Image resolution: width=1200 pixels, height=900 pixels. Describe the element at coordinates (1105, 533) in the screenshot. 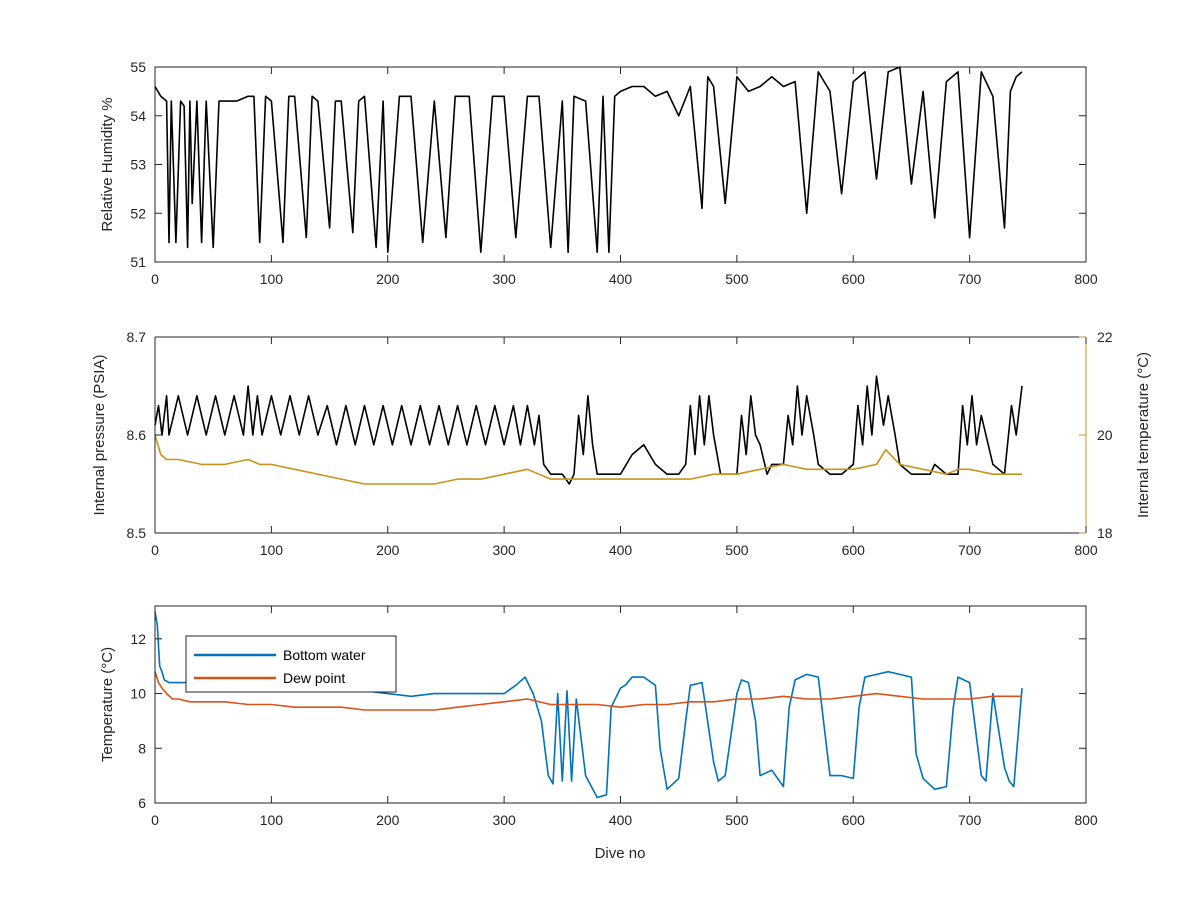

I see `y-right-tick-label: 18` at that location.